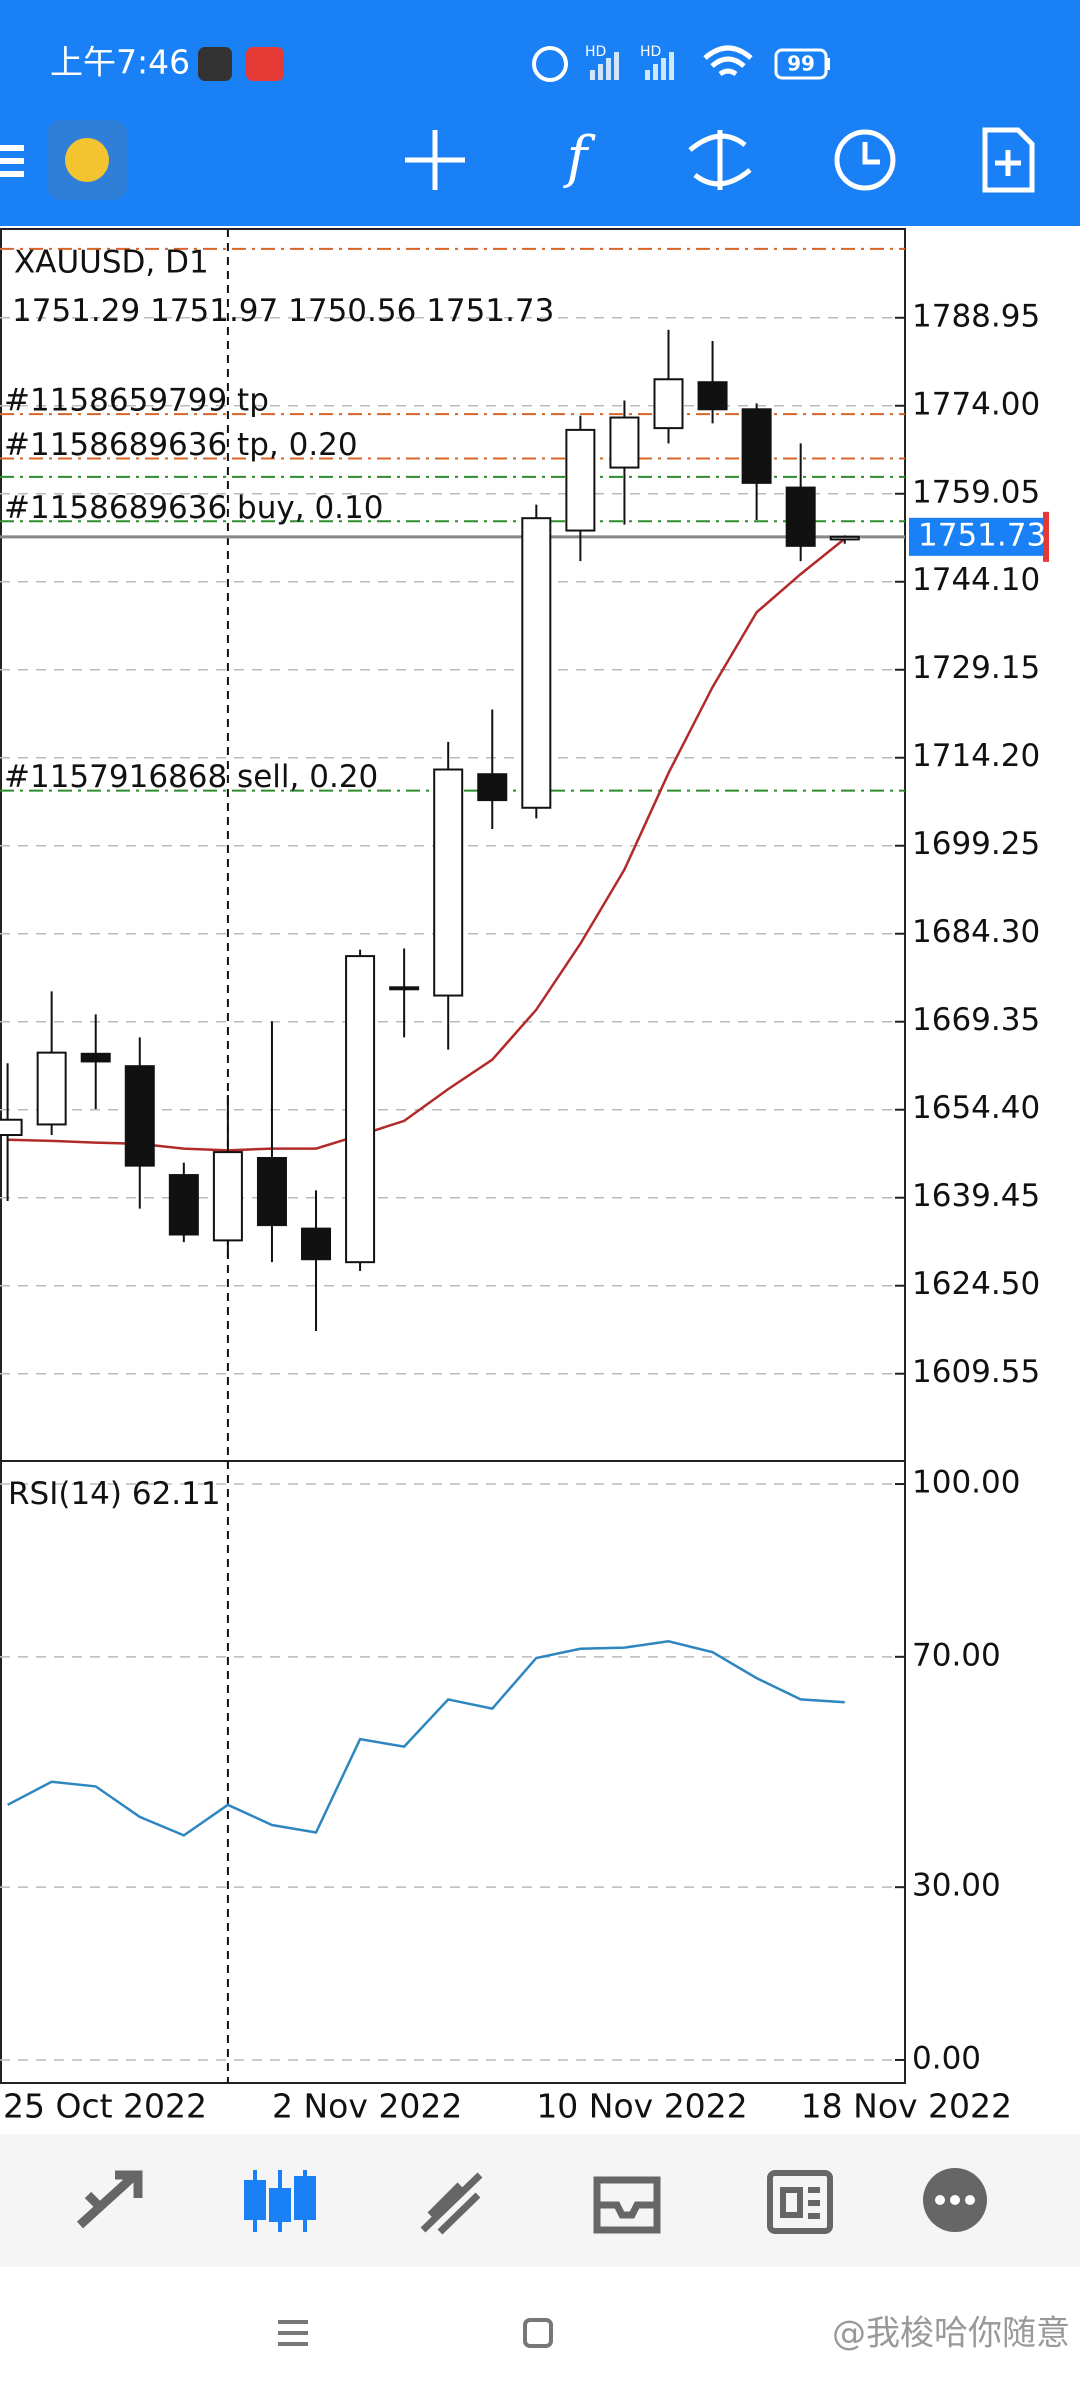 The width and height of the screenshot is (1080, 2400). I want to click on y-tick-label: 1609.55, so click(976, 1372).